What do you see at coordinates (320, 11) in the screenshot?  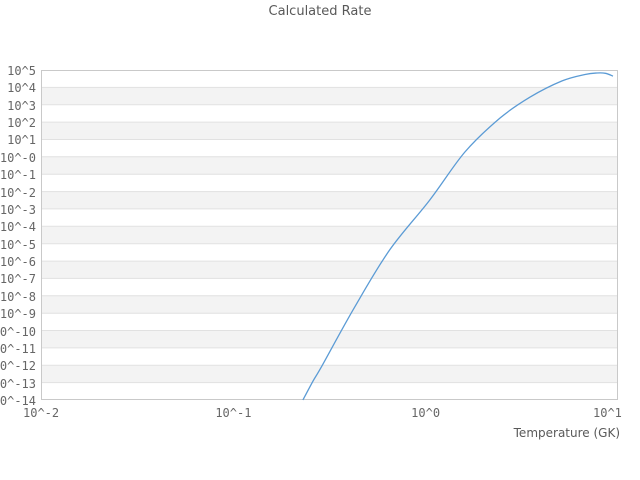 I see `chart-title: Calculated Rate` at bounding box center [320, 11].